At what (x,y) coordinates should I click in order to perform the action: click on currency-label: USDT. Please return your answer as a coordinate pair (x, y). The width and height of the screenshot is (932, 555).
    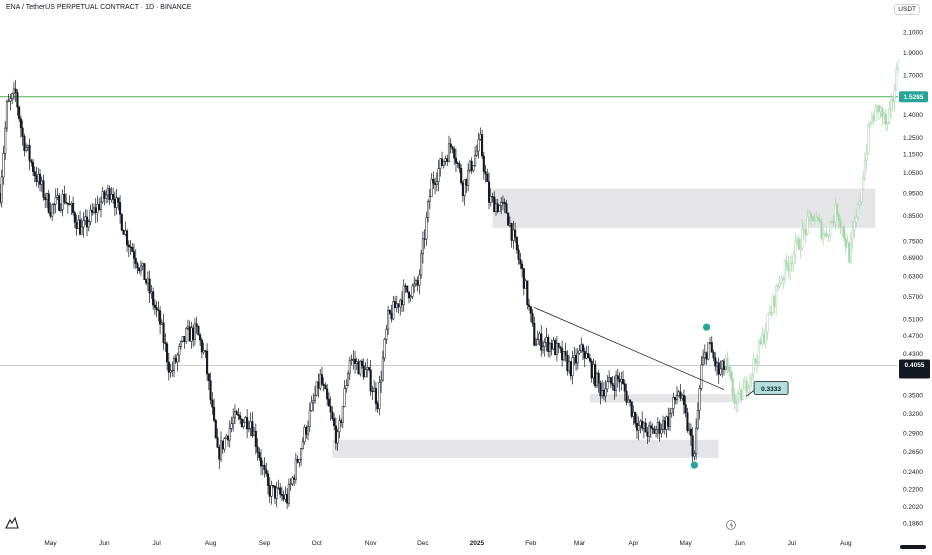
    Looking at the image, I should click on (907, 9).